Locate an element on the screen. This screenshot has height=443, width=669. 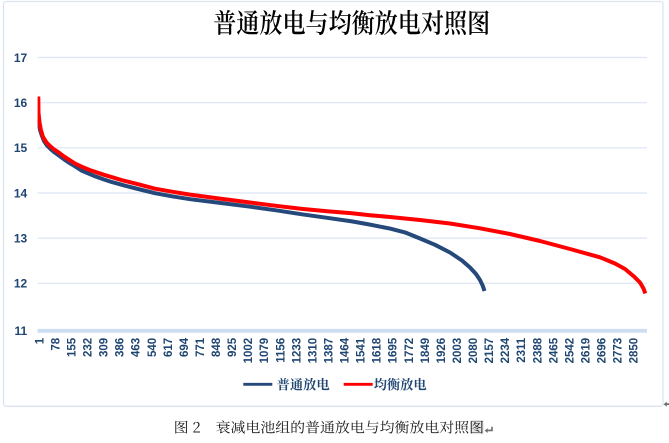
svg-text: 2696 is located at coordinates (603, 351).